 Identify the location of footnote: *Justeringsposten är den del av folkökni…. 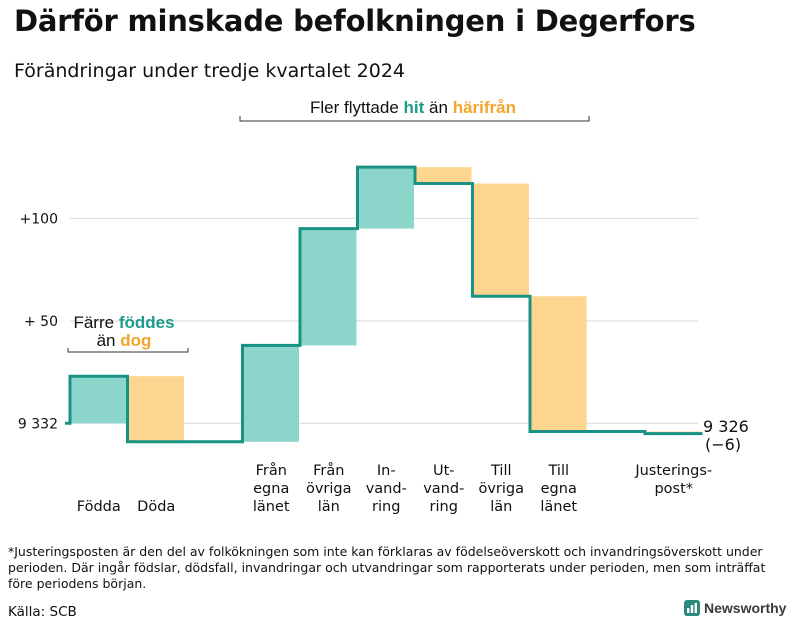
(387, 567).